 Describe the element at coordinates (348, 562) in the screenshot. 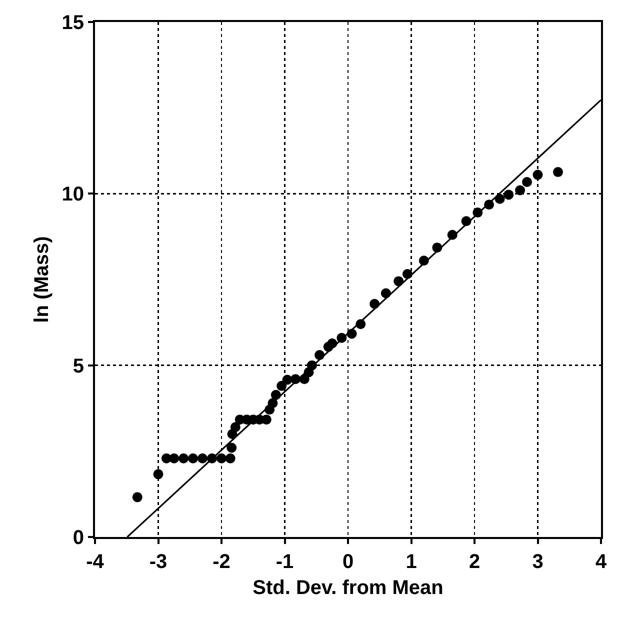

I see `x-tick-label: 0` at that location.